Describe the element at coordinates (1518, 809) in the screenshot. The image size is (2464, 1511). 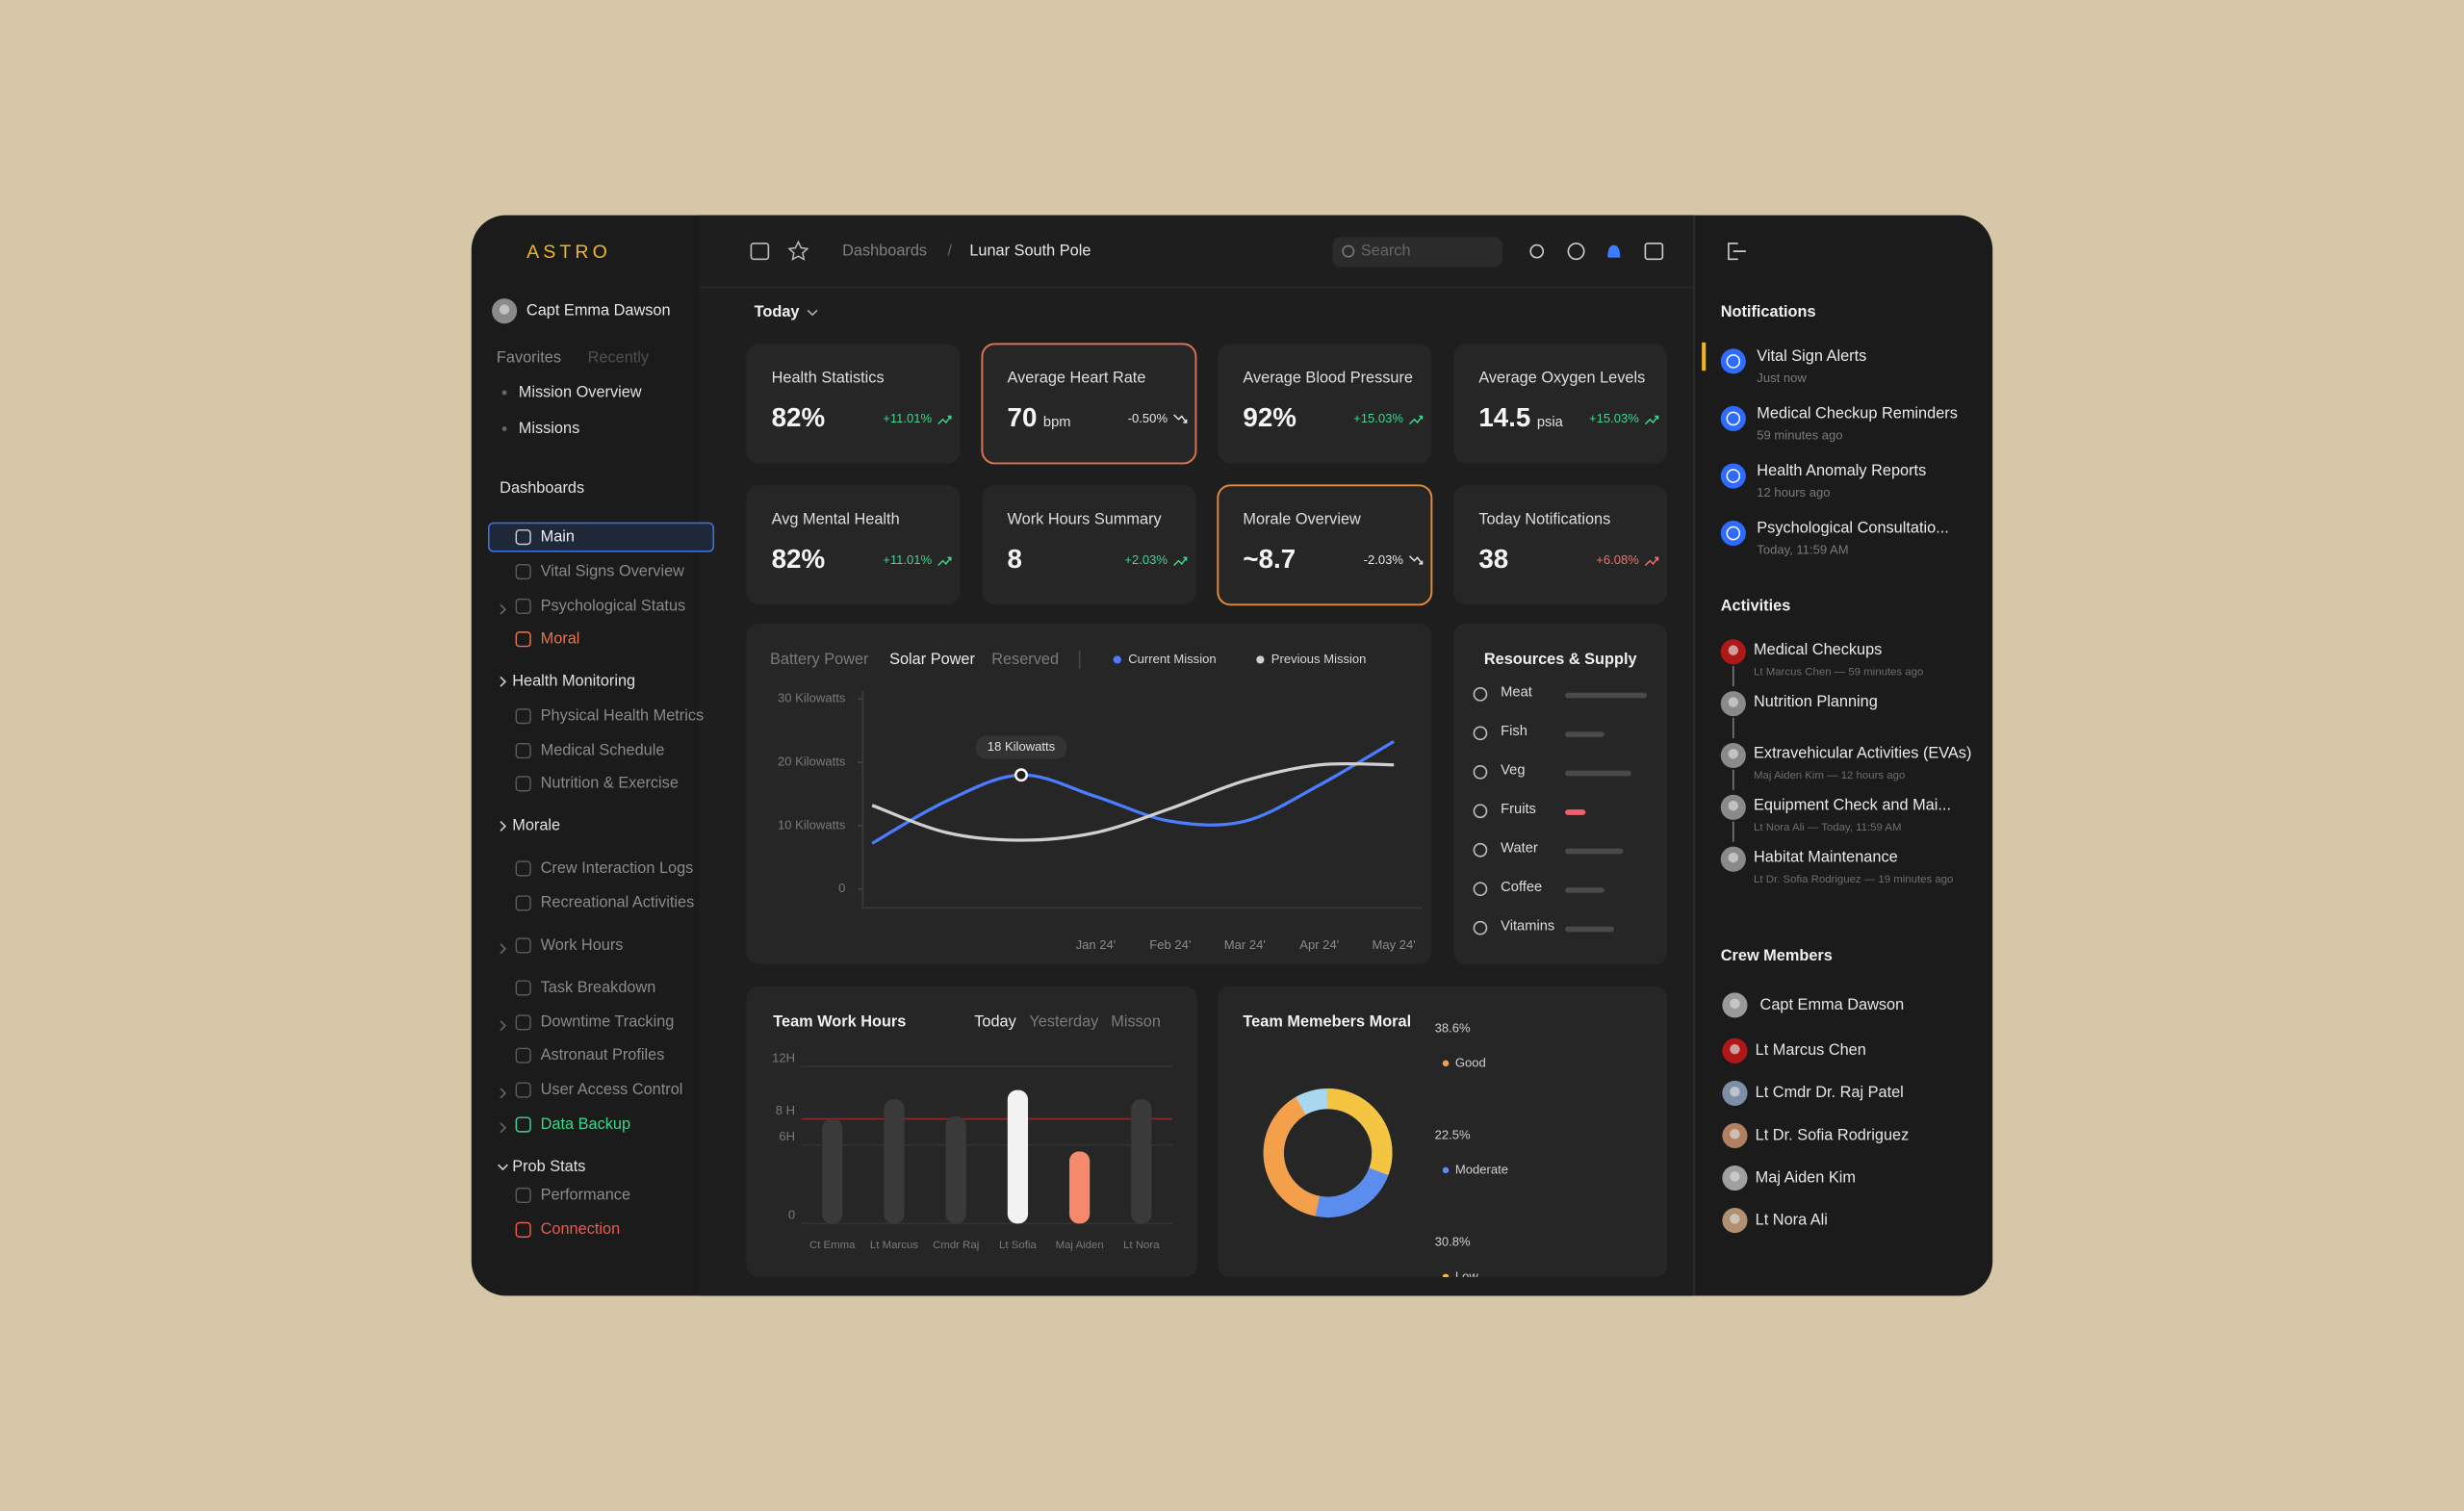
I see `resource-label: Fruits` at that location.